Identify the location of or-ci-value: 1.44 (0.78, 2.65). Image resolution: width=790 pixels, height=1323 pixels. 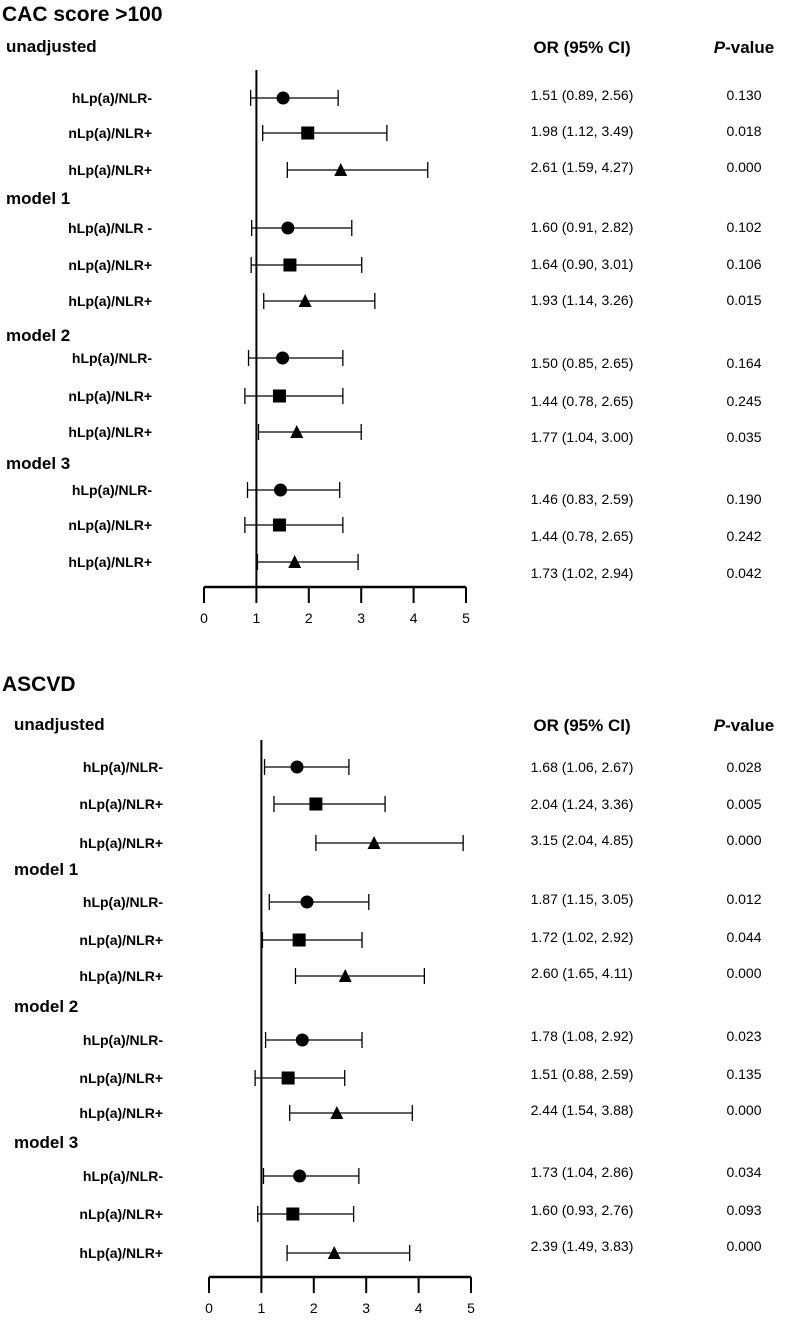
(582, 536).